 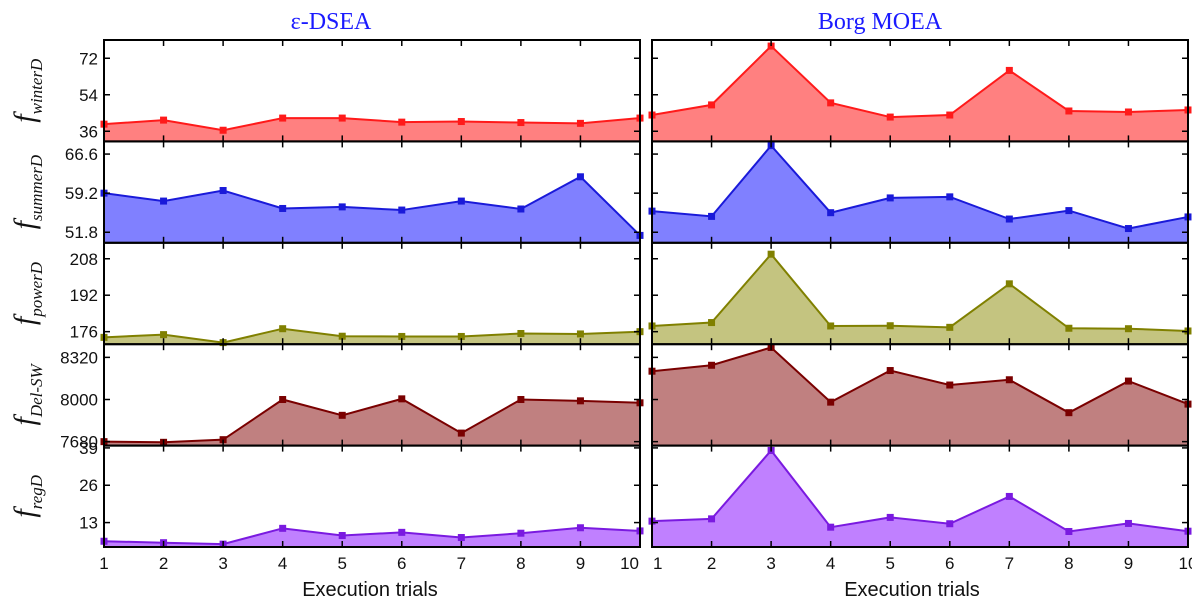 What do you see at coordinates (912, 590) in the screenshot?
I see `x-axis-title-right: Execution trials` at bounding box center [912, 590].